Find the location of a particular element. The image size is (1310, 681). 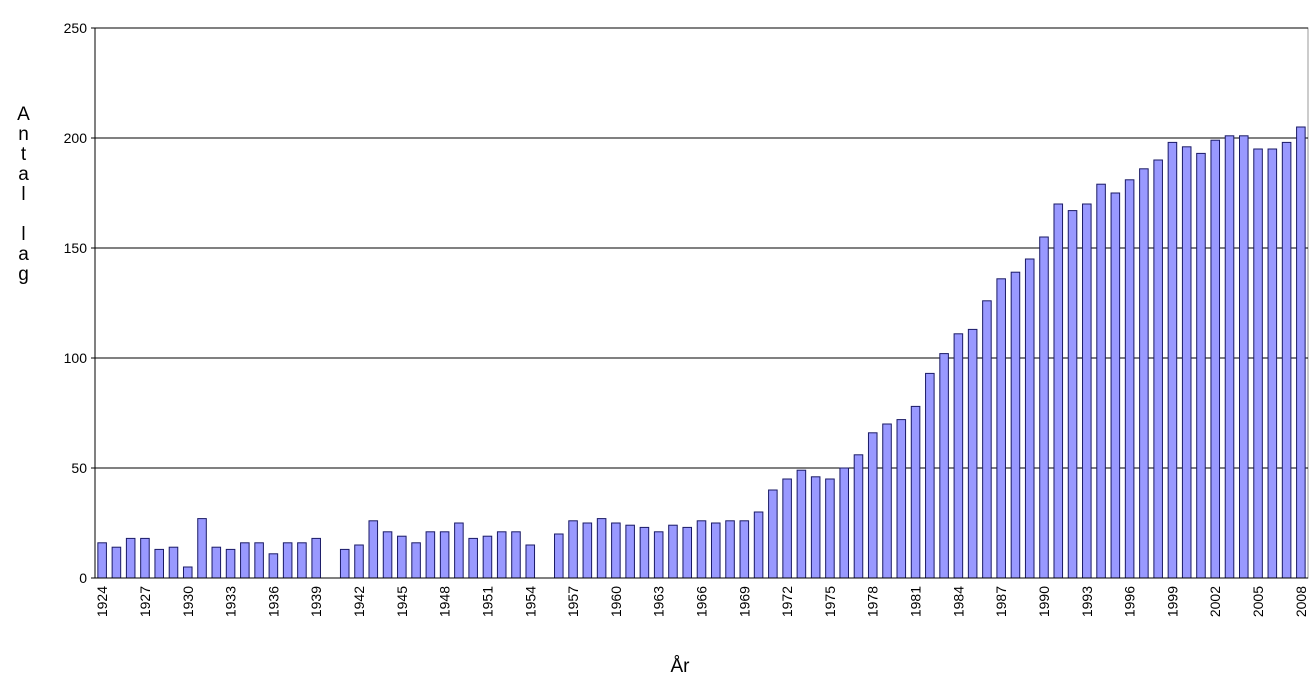

x-tick-label: 1999 is located at coordinates (1172, 601).